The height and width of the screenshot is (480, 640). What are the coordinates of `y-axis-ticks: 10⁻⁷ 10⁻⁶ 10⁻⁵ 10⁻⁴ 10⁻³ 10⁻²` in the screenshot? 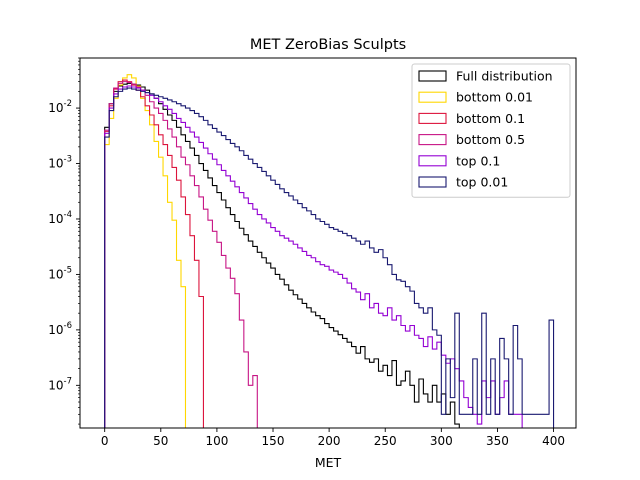 It's located at (64, 241).